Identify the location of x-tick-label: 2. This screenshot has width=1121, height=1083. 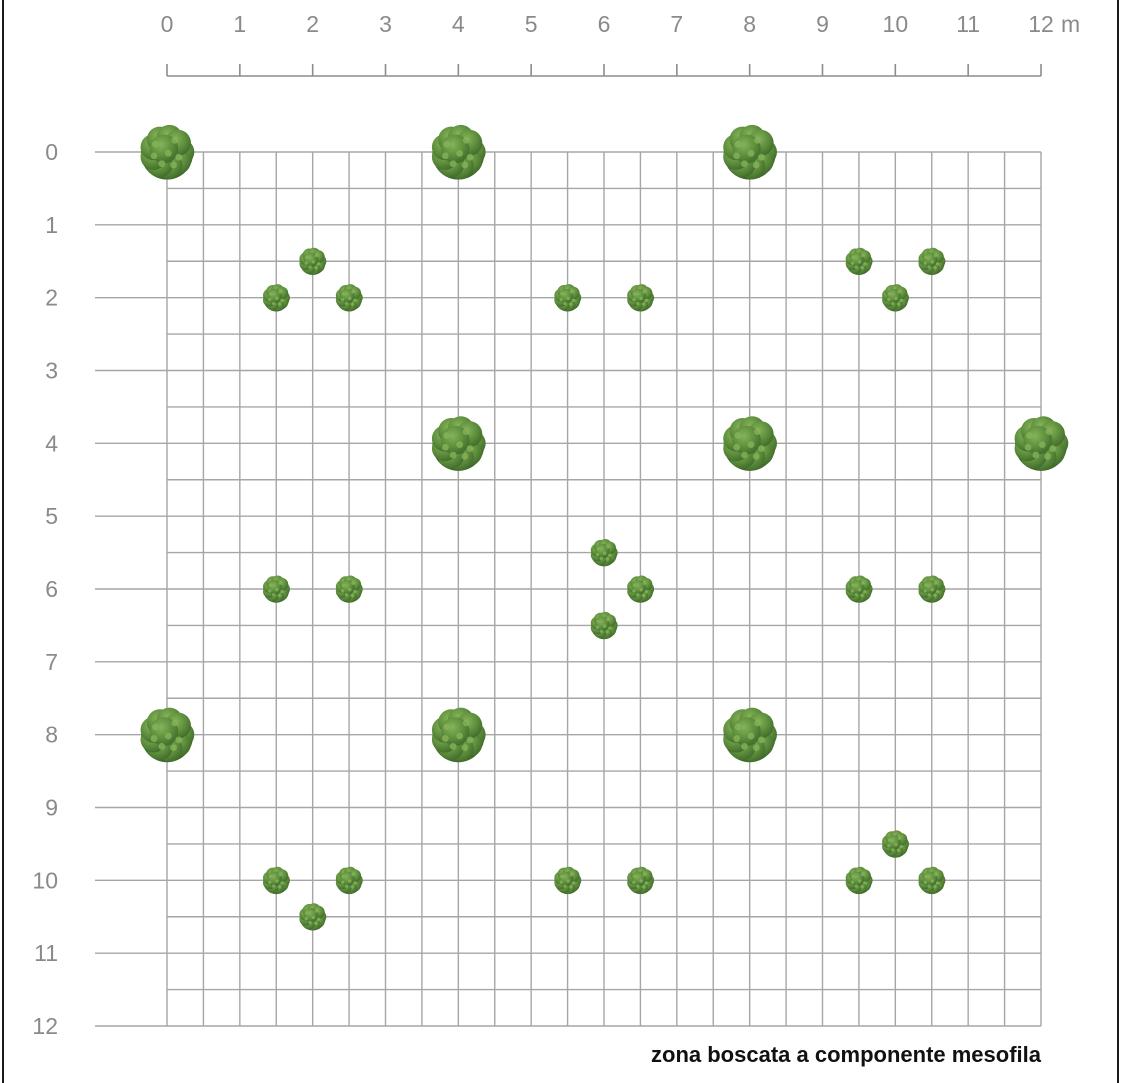
(312, 24).